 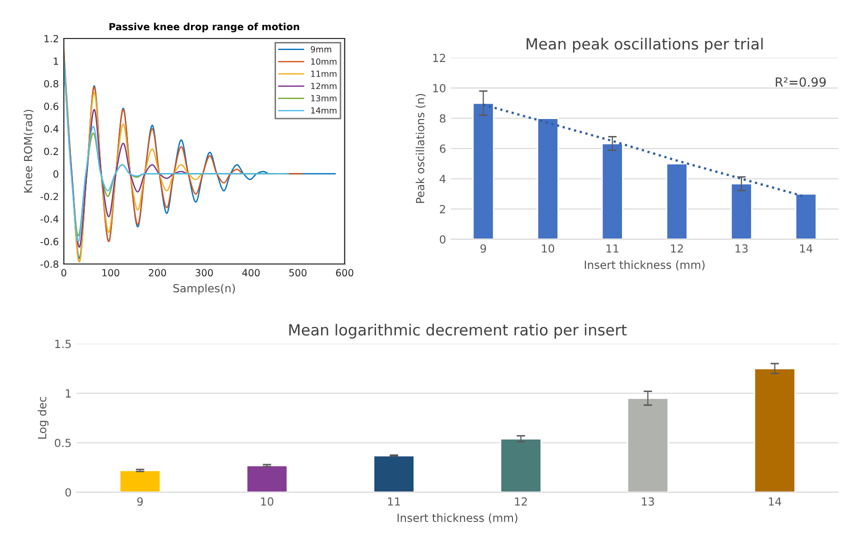 What do you see at coordinates (297, 272) in the screenshot?
I see `x-tick-label: 500` at bounding box center [297, 272].